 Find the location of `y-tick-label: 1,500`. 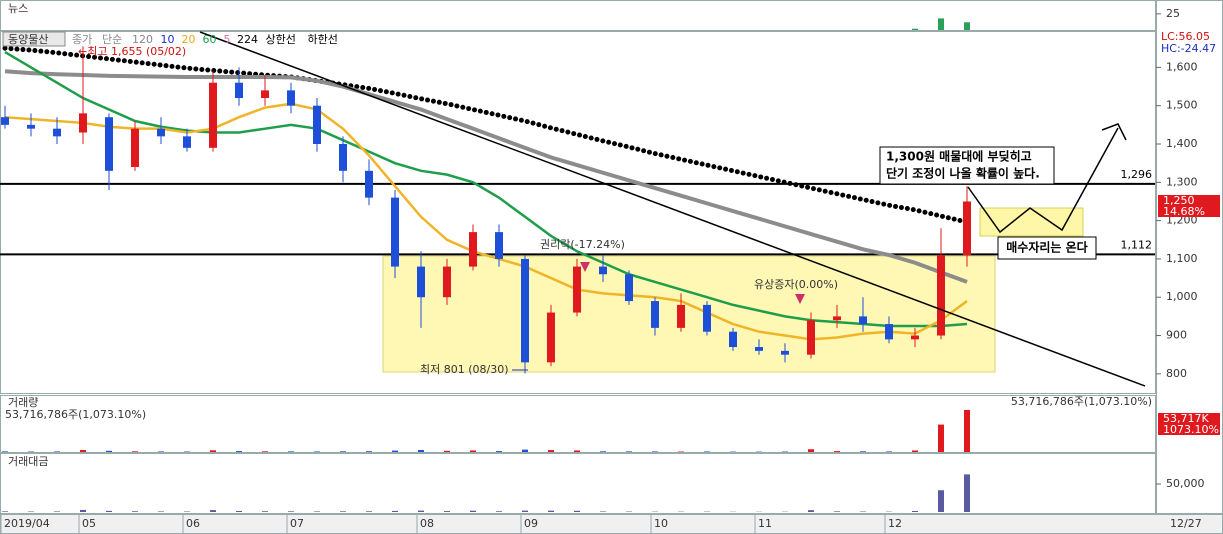

y-tick-label: 1,500 is located at coordinates (1182, 105).